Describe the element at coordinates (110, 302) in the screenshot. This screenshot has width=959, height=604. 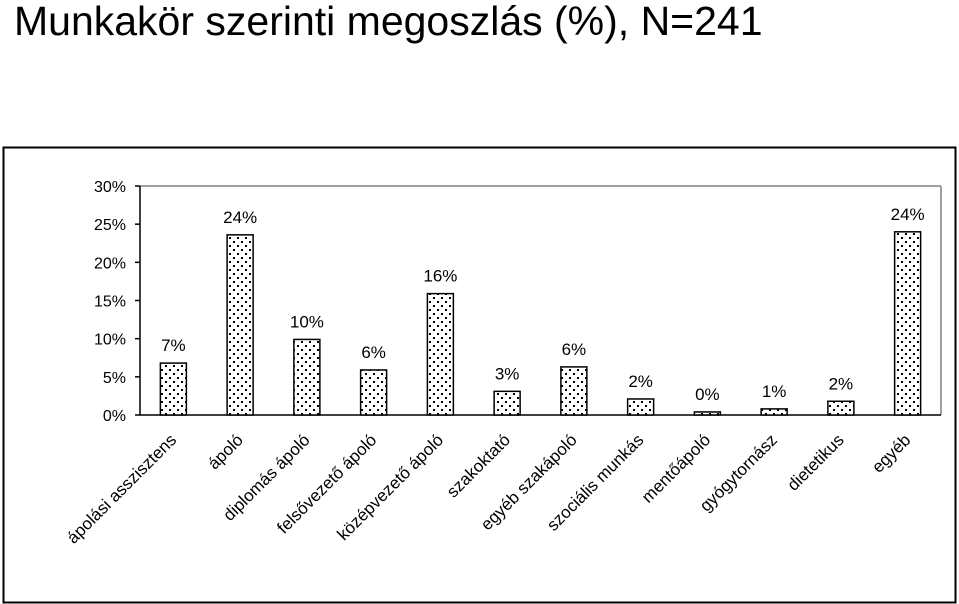
I see `y-tick-label: 15%` at that location.